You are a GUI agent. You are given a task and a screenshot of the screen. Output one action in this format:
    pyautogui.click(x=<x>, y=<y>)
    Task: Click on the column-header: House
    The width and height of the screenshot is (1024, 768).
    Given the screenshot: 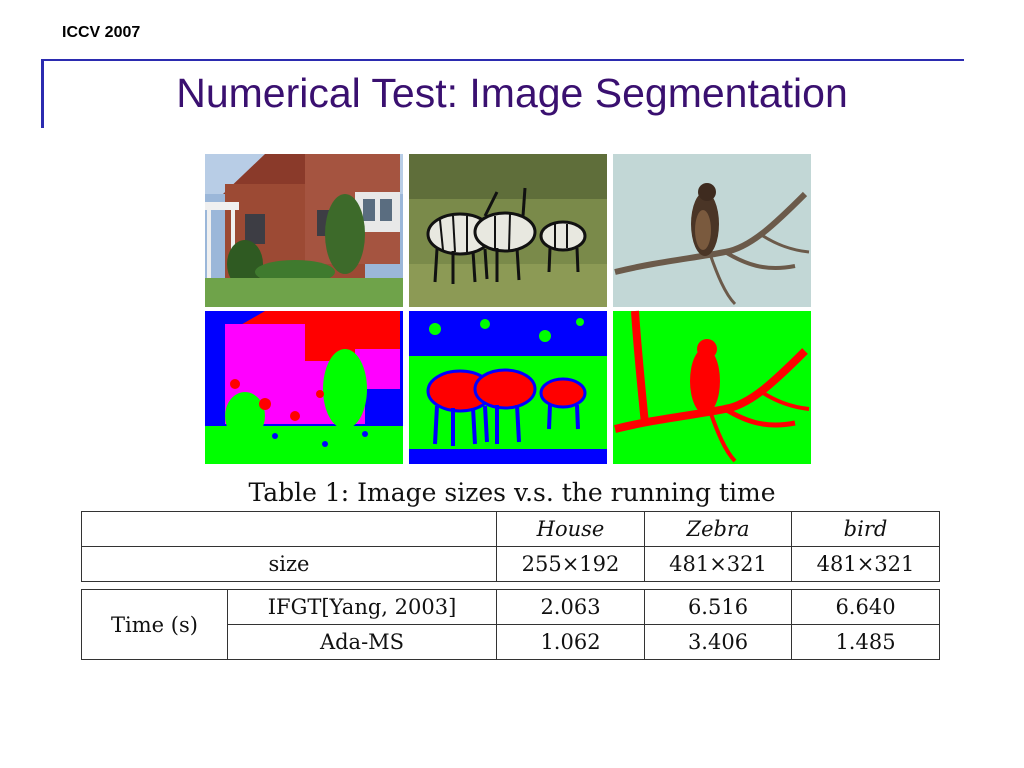 What is the action you would take?
    pyautogui.click(x=570, y=529)
    